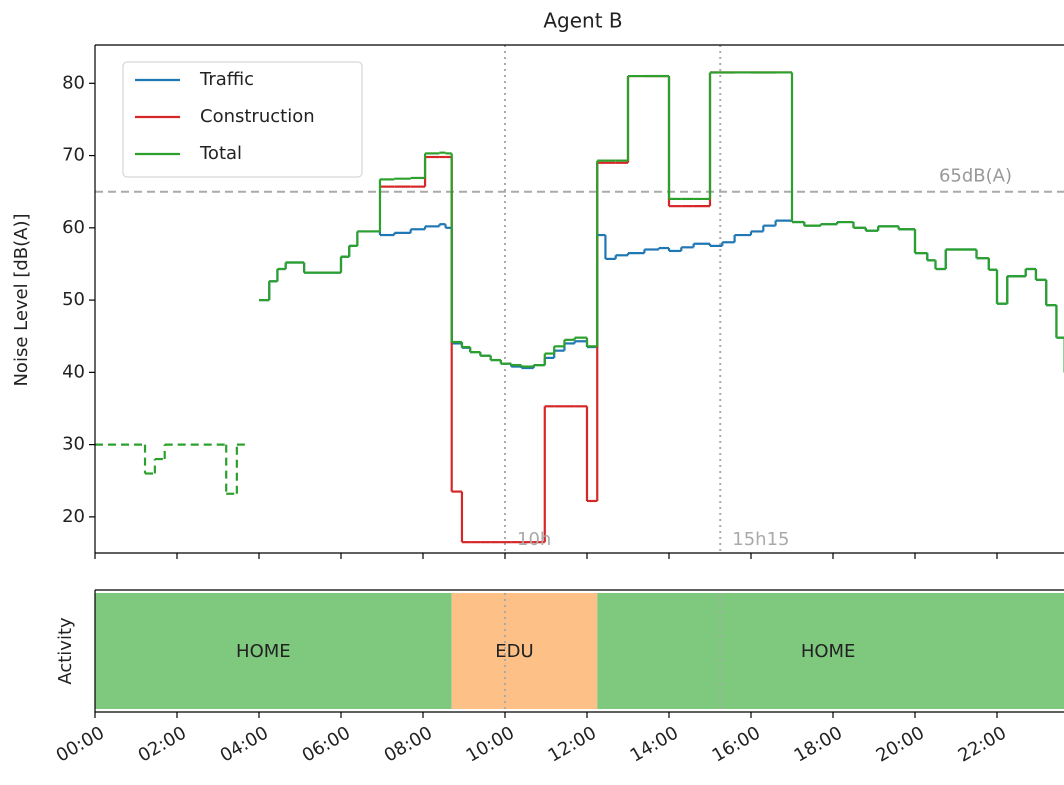 The height and width of the screenshot is (785, 1064). What do you see at coordinates (244, 744) in the screenshot?
I see `x-tick-label: 04:00` at bounding box center [244, 744].